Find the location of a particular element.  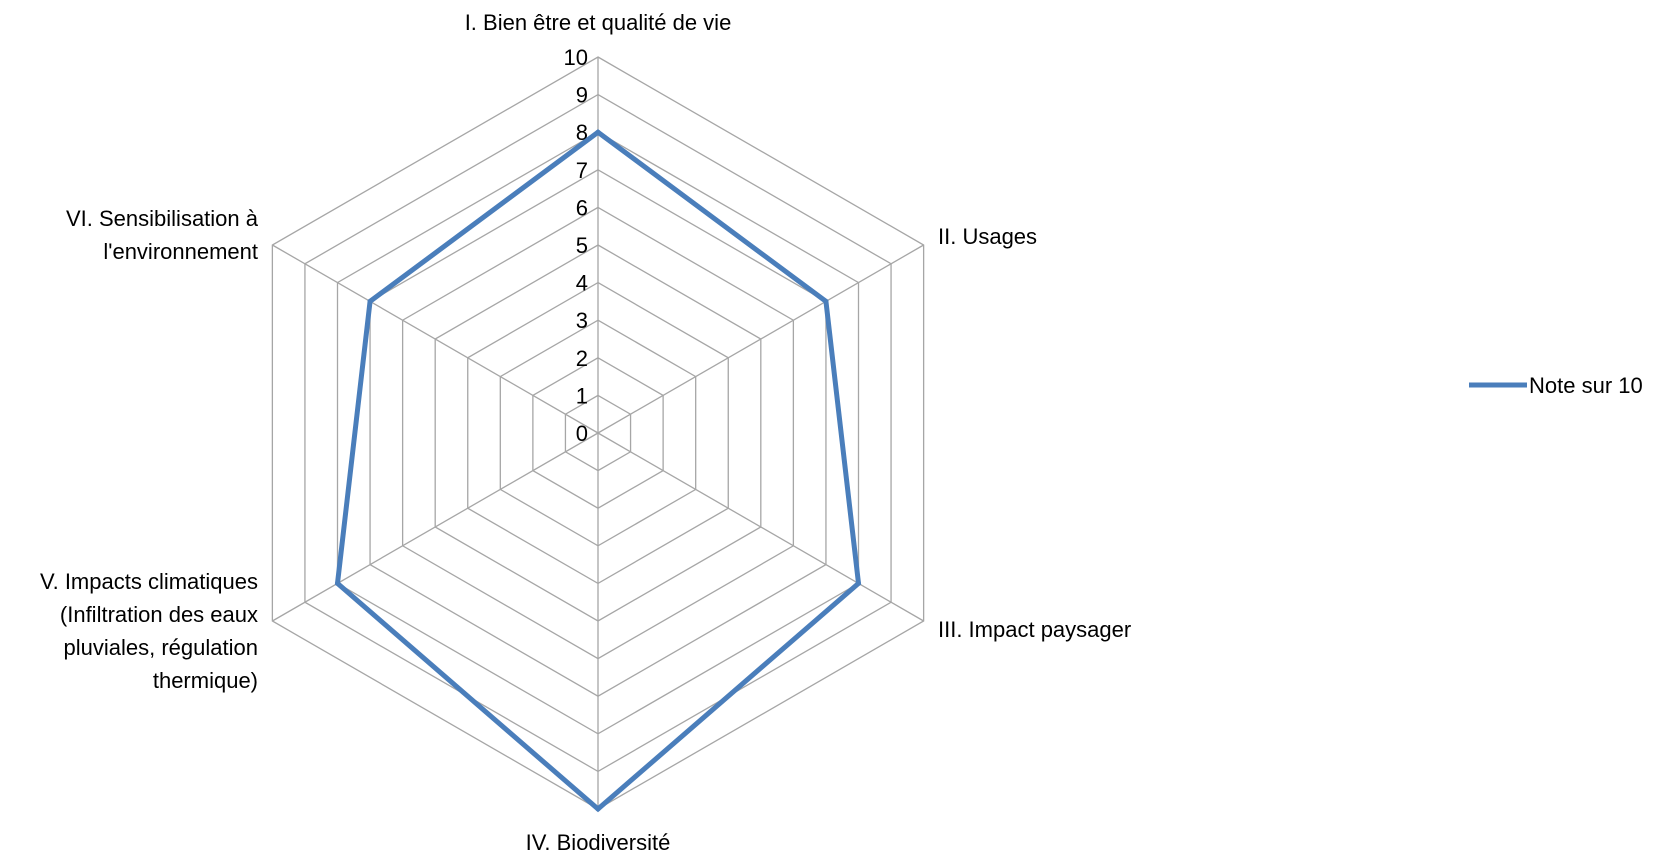

tick-label: 7 is located at coordinates (582, 170).